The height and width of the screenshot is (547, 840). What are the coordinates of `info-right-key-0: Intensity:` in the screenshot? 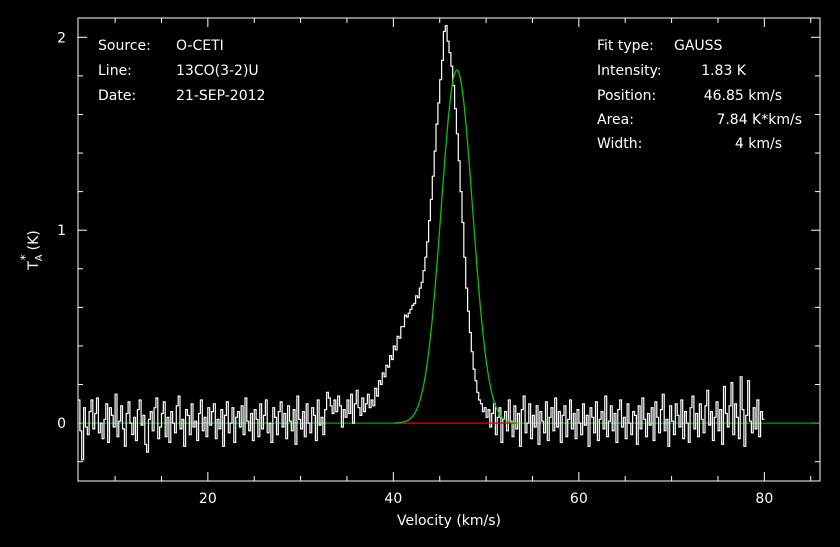 It's located at (629, 71).